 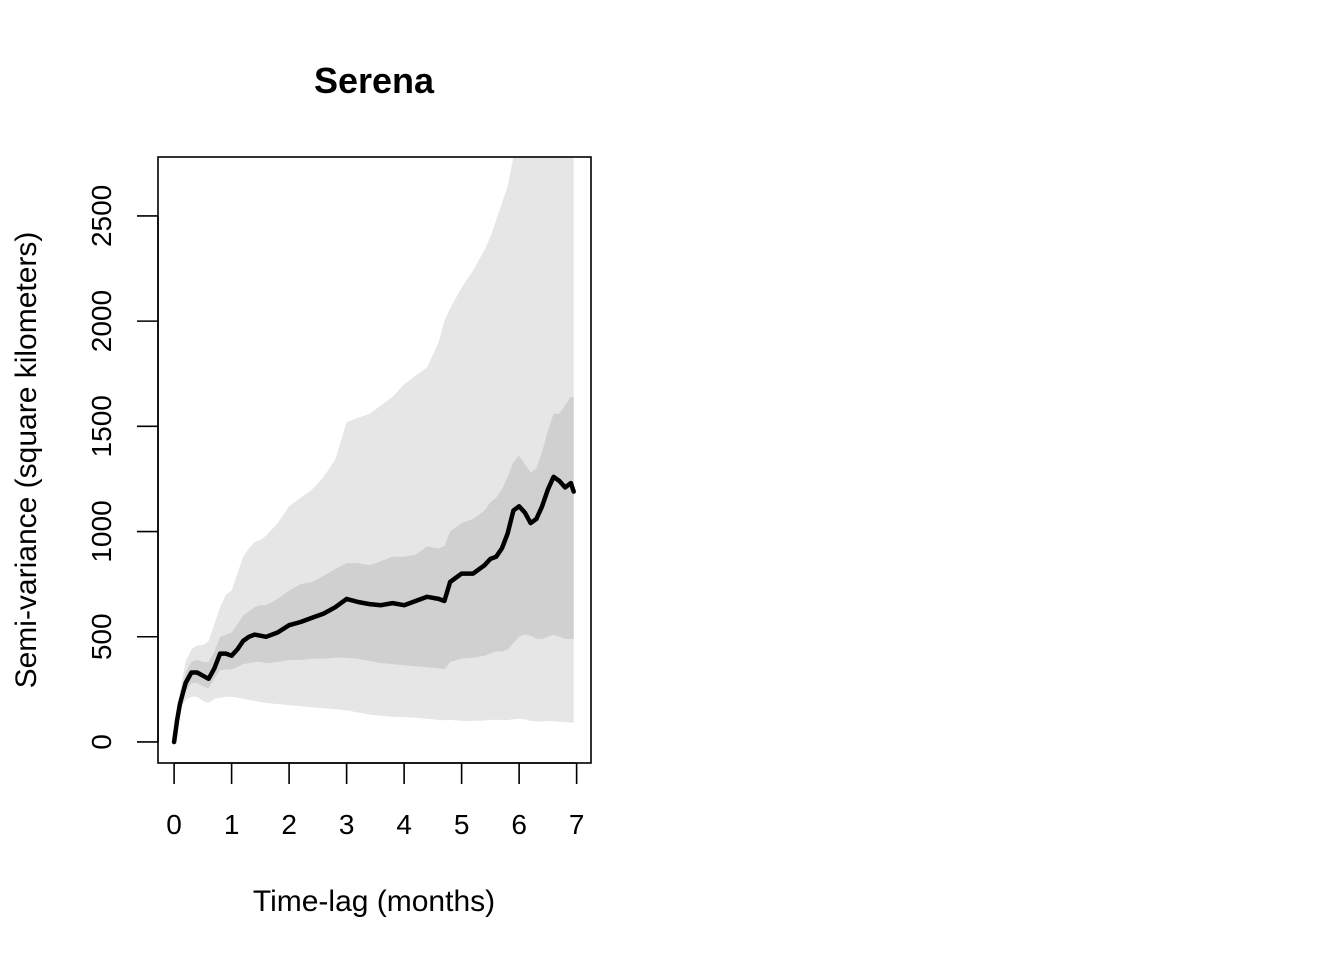 What do you see at coordinates (462, 824) in the screenshot?
I see `x-tick-label: 5` at bounding box center [462, 824].